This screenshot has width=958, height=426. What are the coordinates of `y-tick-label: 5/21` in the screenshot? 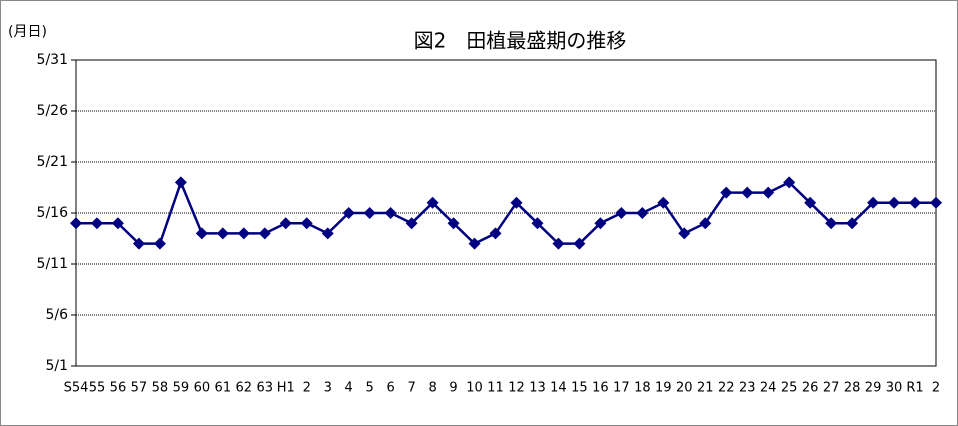 It's located at (52, 162).